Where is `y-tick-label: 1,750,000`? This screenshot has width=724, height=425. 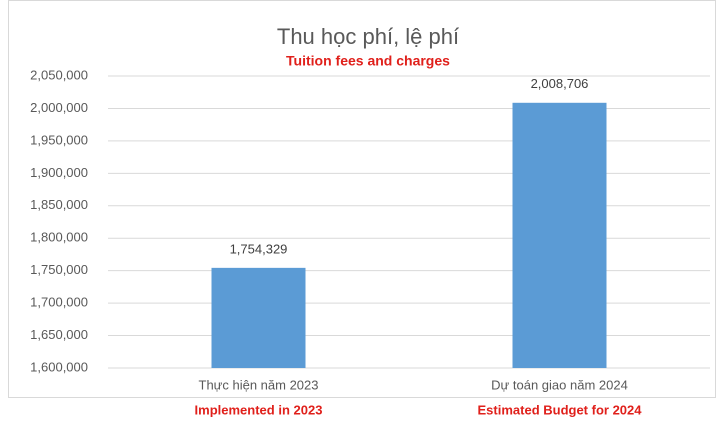 y-tick-label: 1,750,000 is located at coordinates (59, 269).